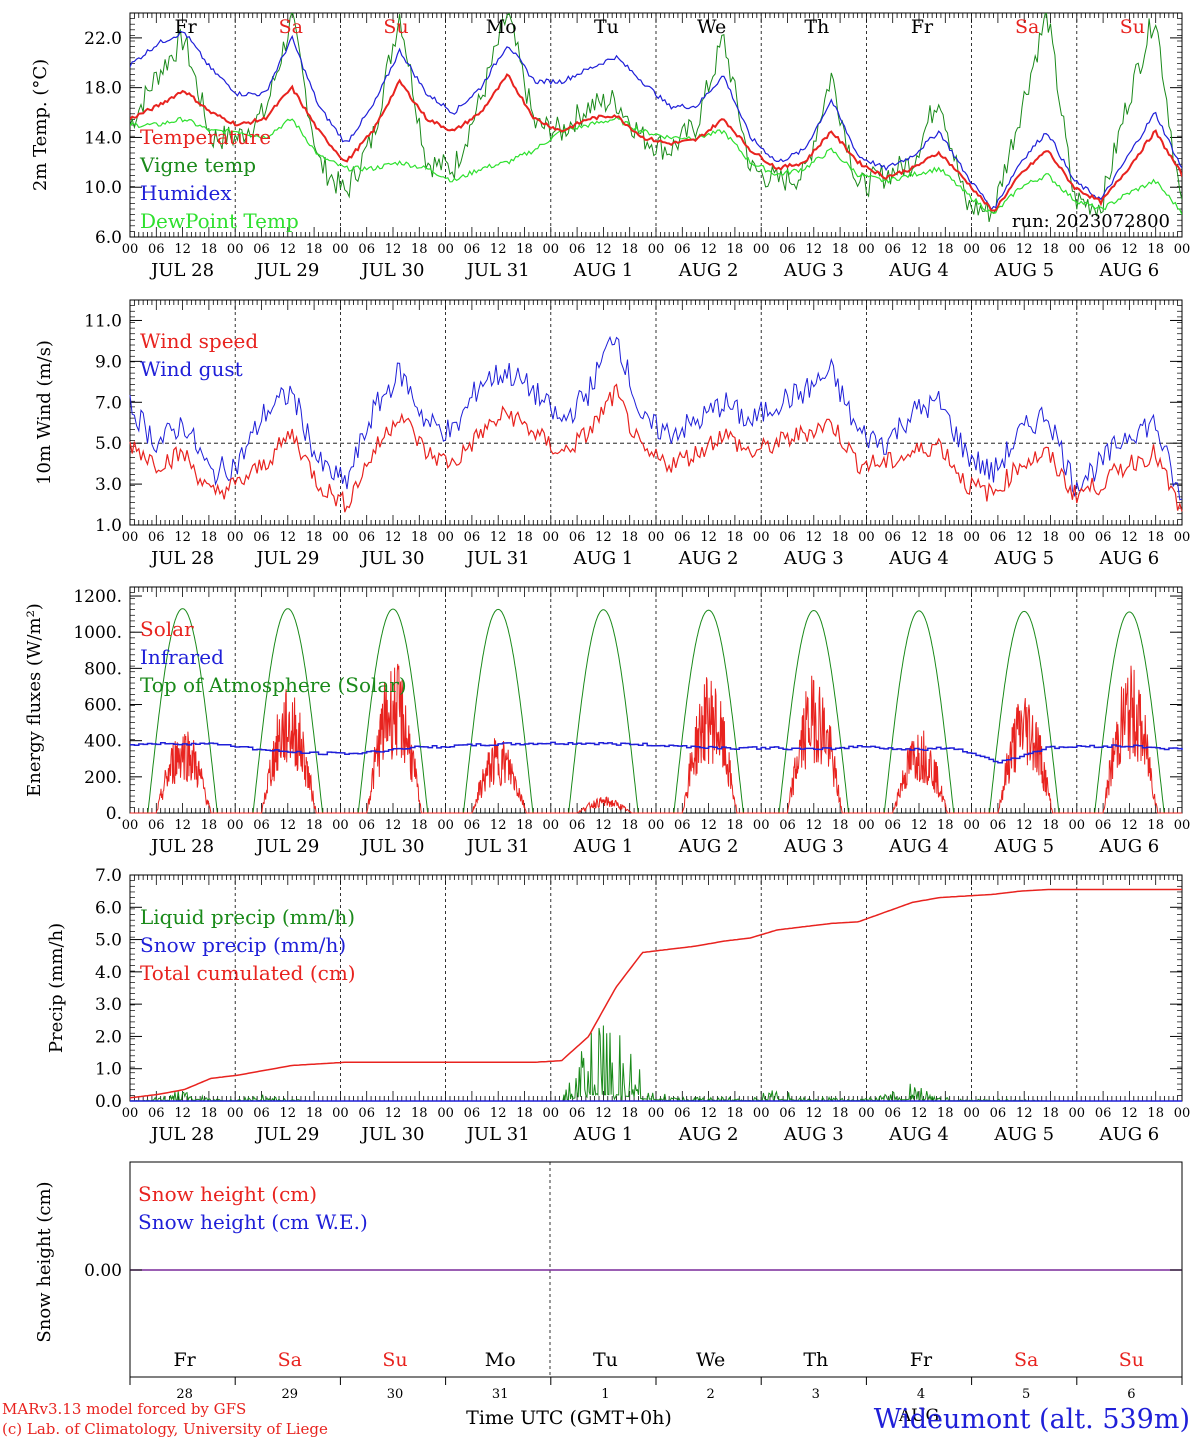  What do you see at coordinates (40, 125) in the screenshot?
I see `y-axis-label: 2m Temp. (°C)` at bounding box center [40, 125].